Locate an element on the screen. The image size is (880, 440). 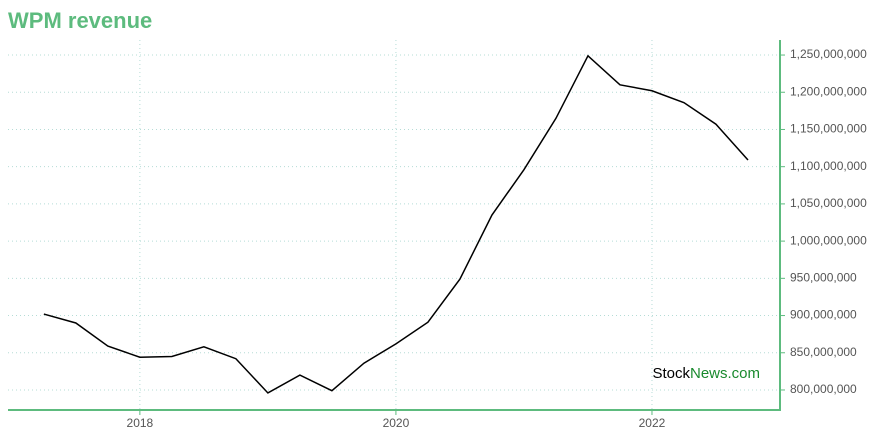
watermark-part: Stock is located at coordinates (671, 373).